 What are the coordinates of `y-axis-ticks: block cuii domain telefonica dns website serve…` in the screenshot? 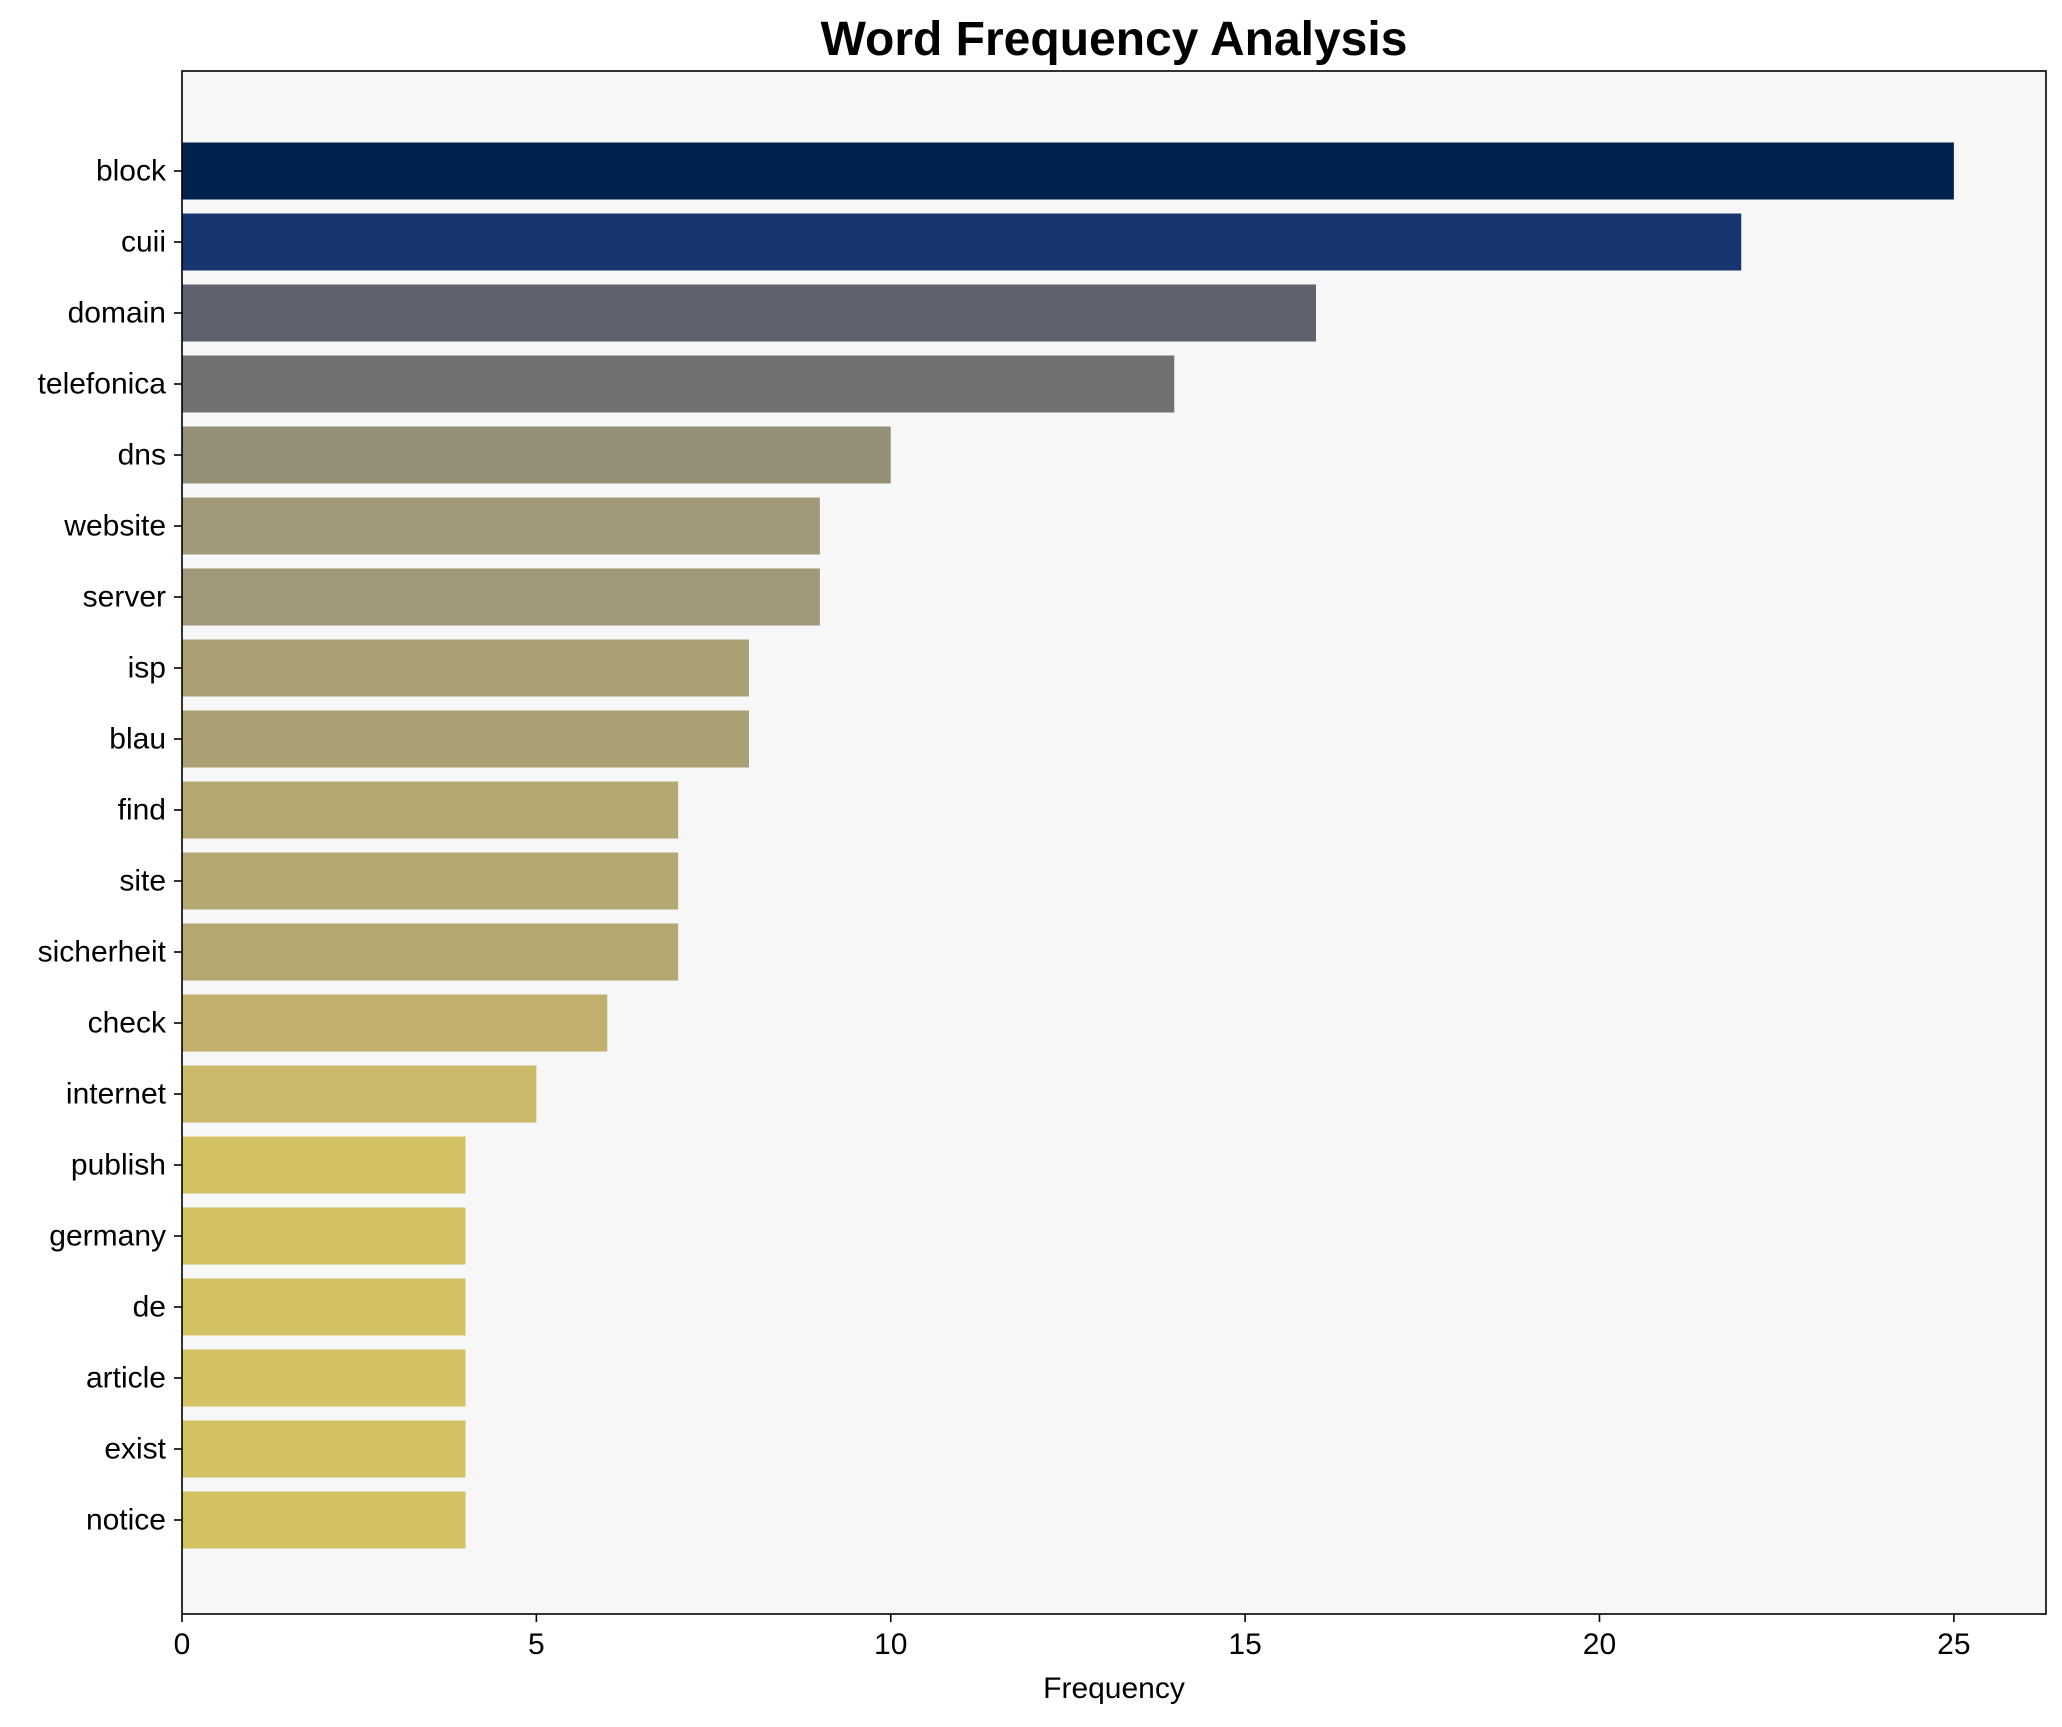 It's located at (110, 846).